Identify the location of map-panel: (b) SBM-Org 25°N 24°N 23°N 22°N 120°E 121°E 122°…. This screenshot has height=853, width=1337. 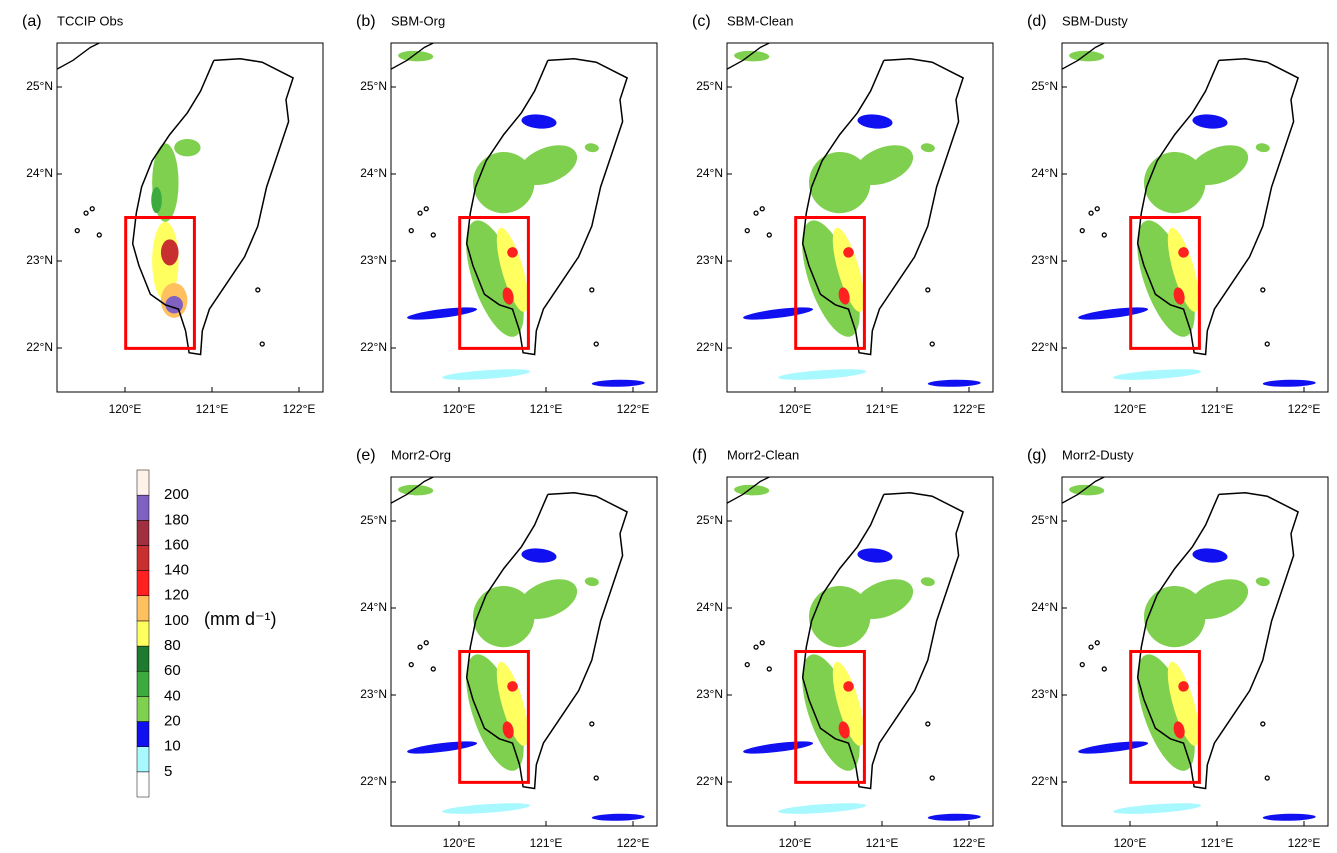
(507, 214).